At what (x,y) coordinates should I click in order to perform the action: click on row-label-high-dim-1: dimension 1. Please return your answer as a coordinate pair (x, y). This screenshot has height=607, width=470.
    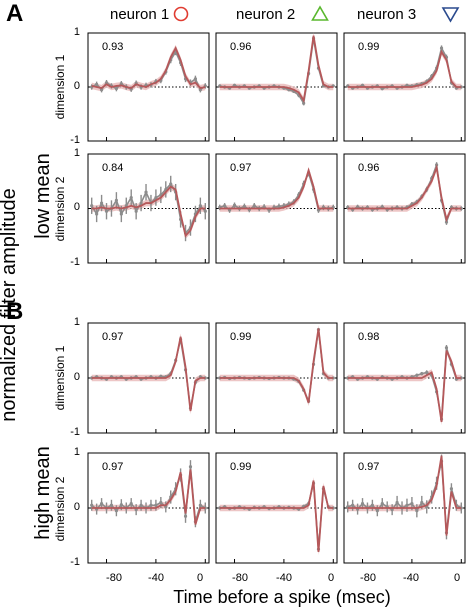
    Looking at the image, I should click on (60, 377).